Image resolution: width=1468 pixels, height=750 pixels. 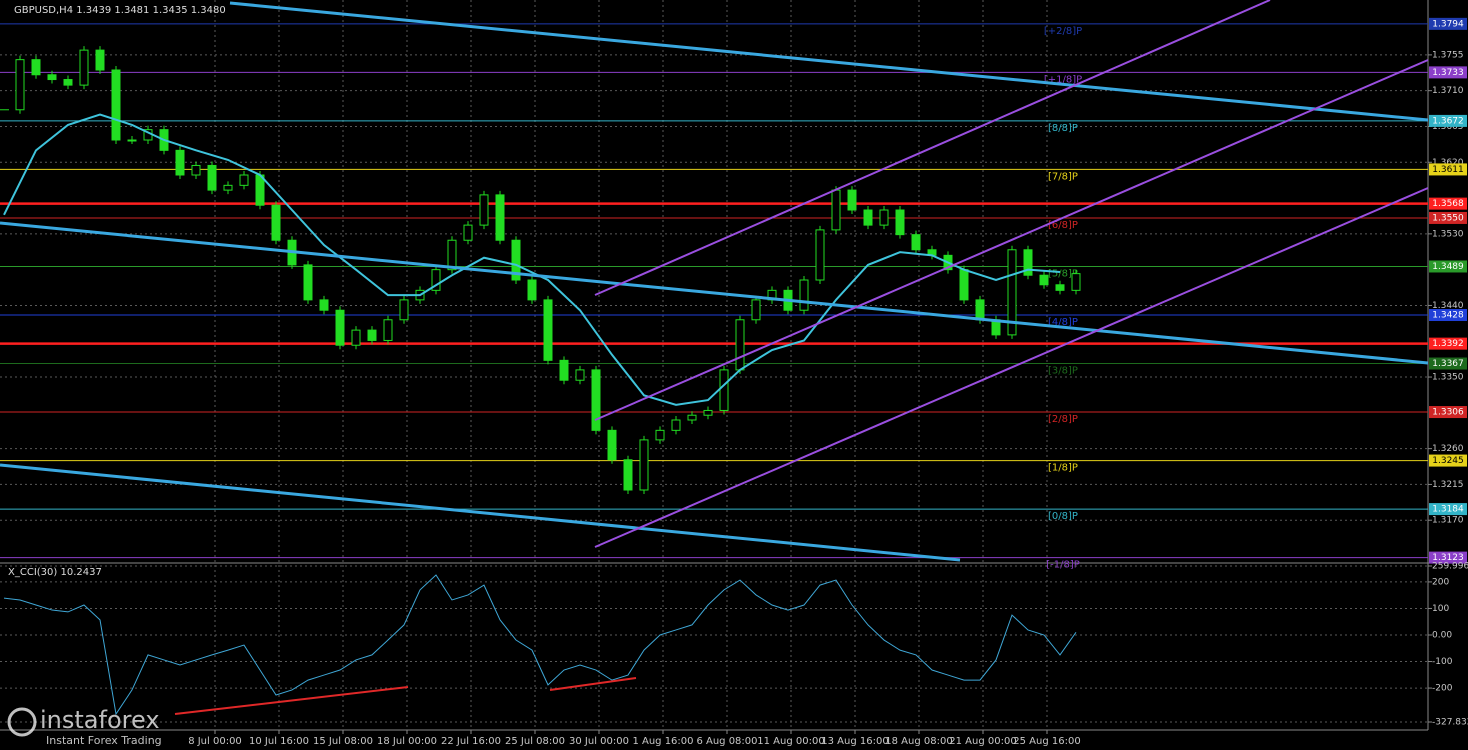 What do you see at coordinates (1440, 582) in the screenshot?
I see `y-tick-label: 200` at bounding box center [1440, 582].